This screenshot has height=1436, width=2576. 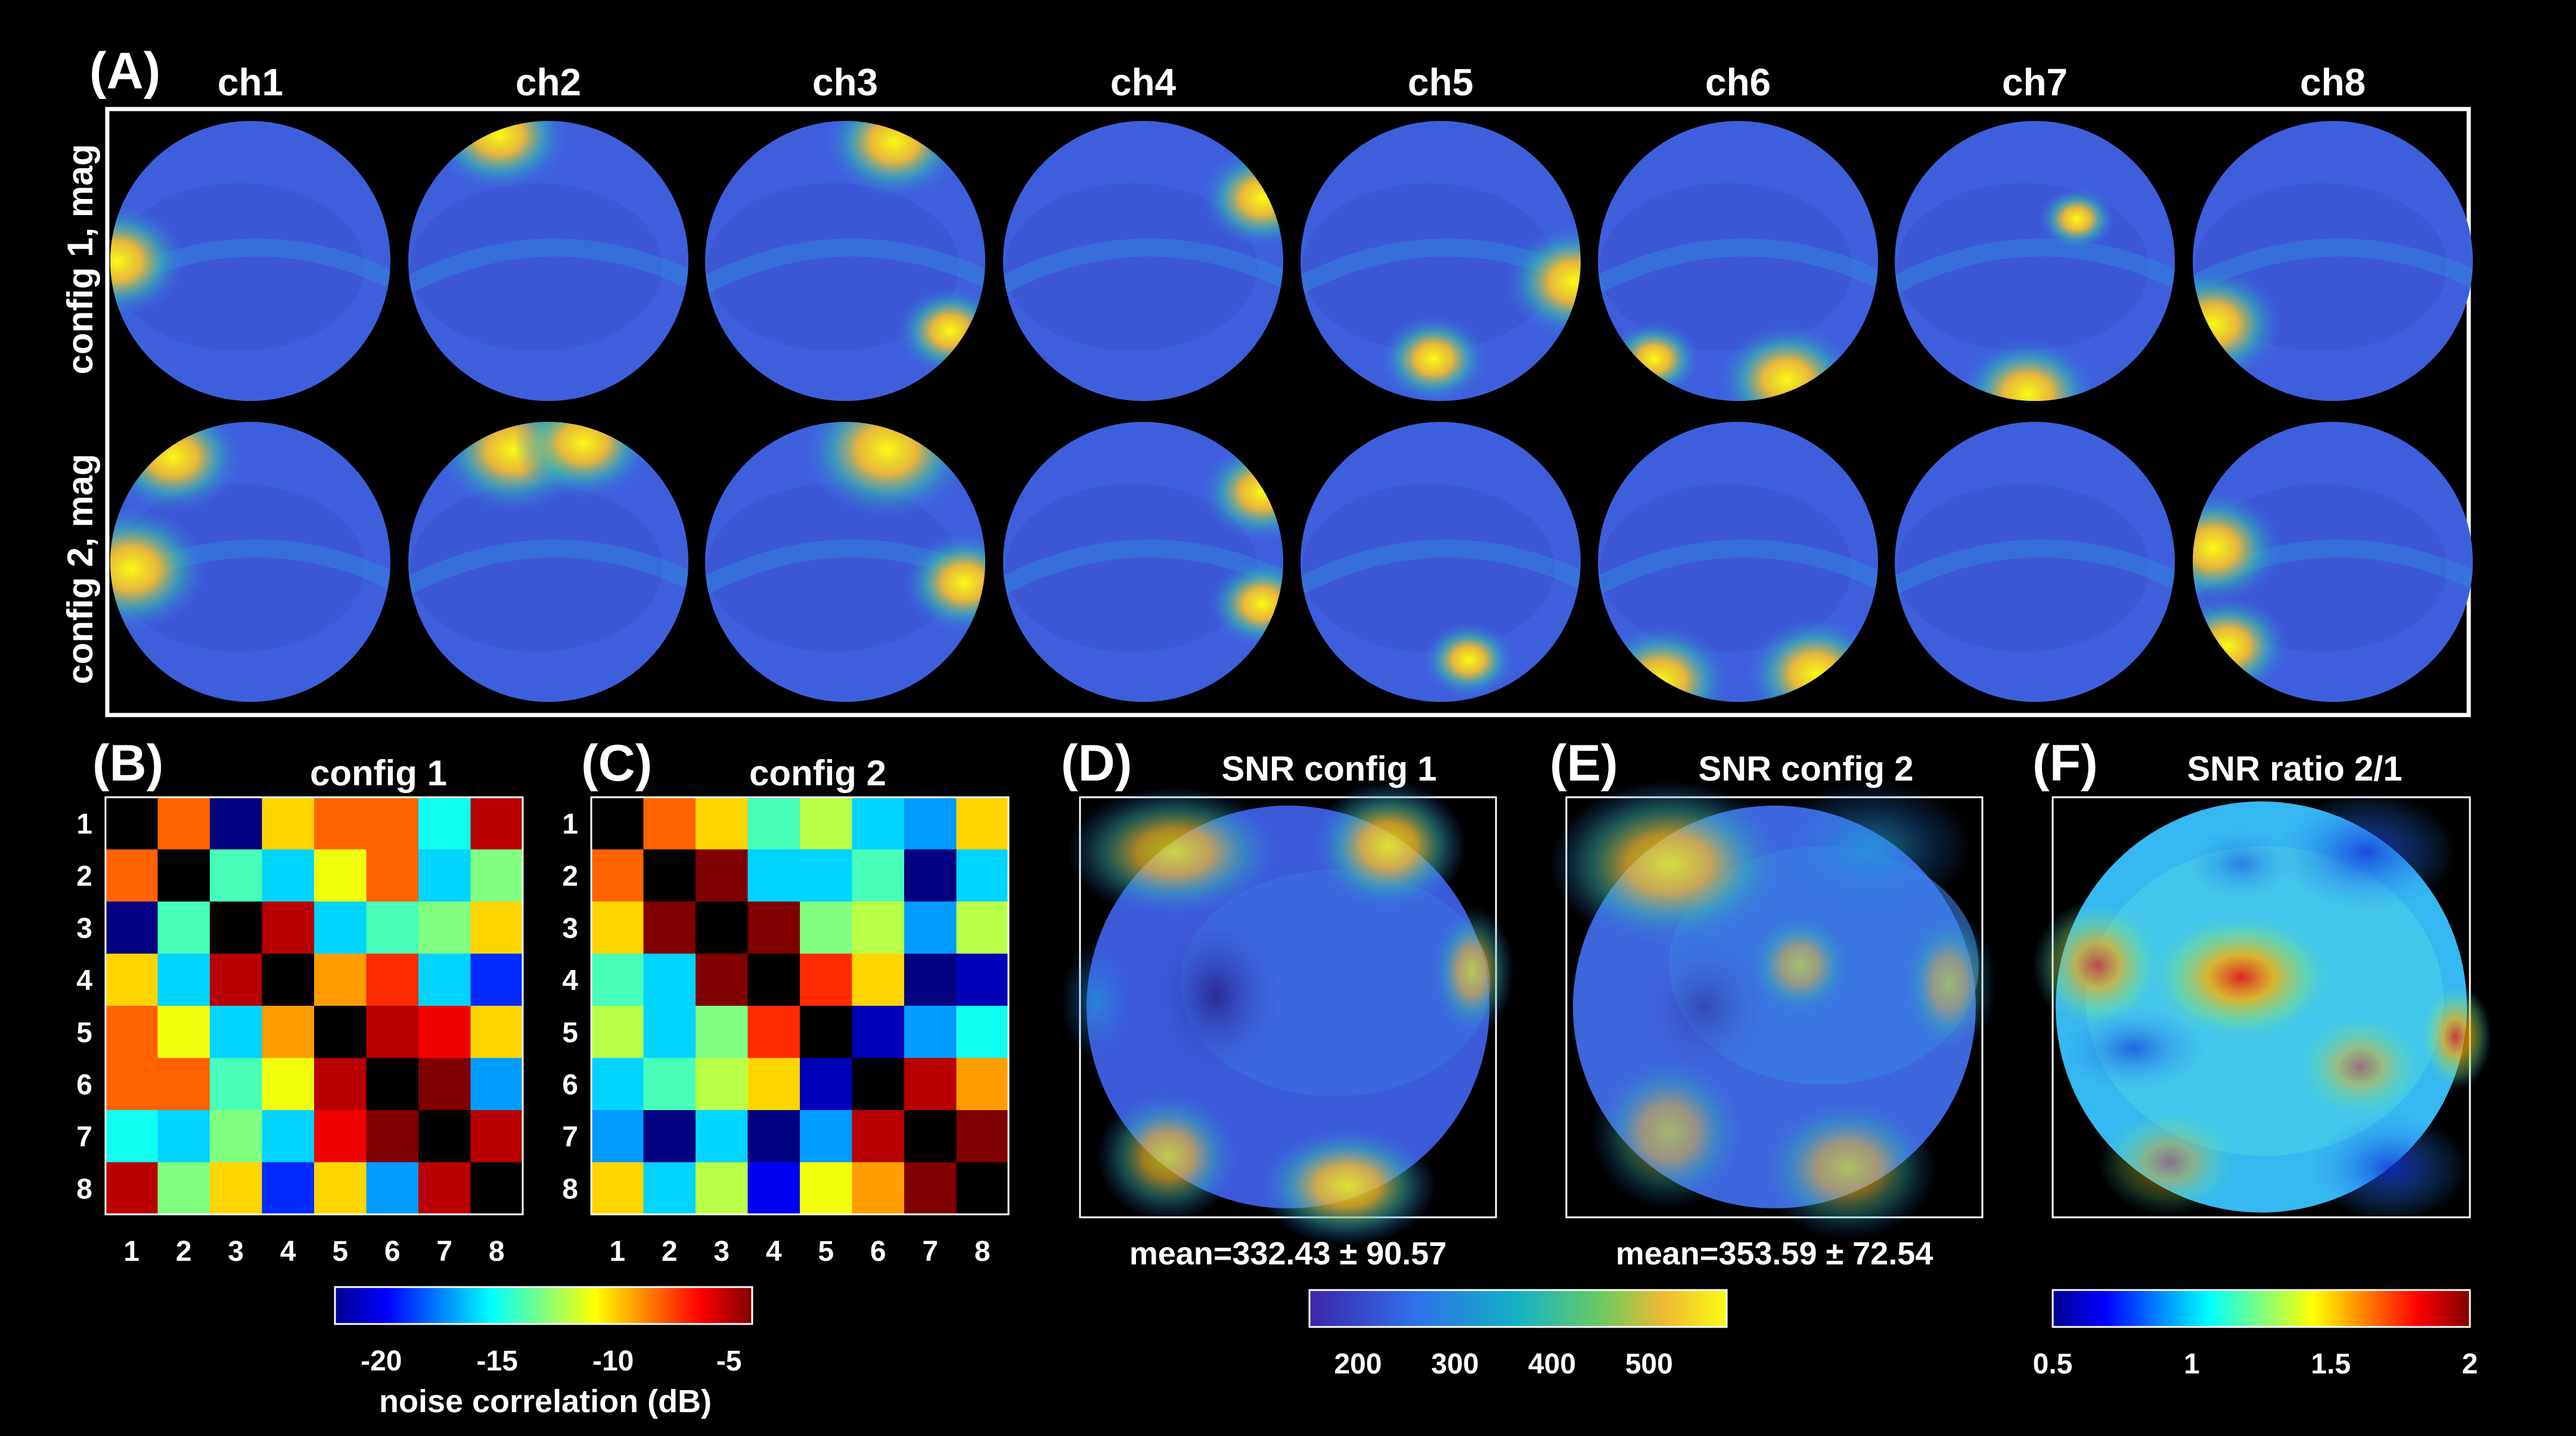 I want to click on noise-correlation-matrix-config-1: 1 1 2 2 3 3 4 4 5 5 6 6 7 7 8 8, so click(x=300, y=1031).